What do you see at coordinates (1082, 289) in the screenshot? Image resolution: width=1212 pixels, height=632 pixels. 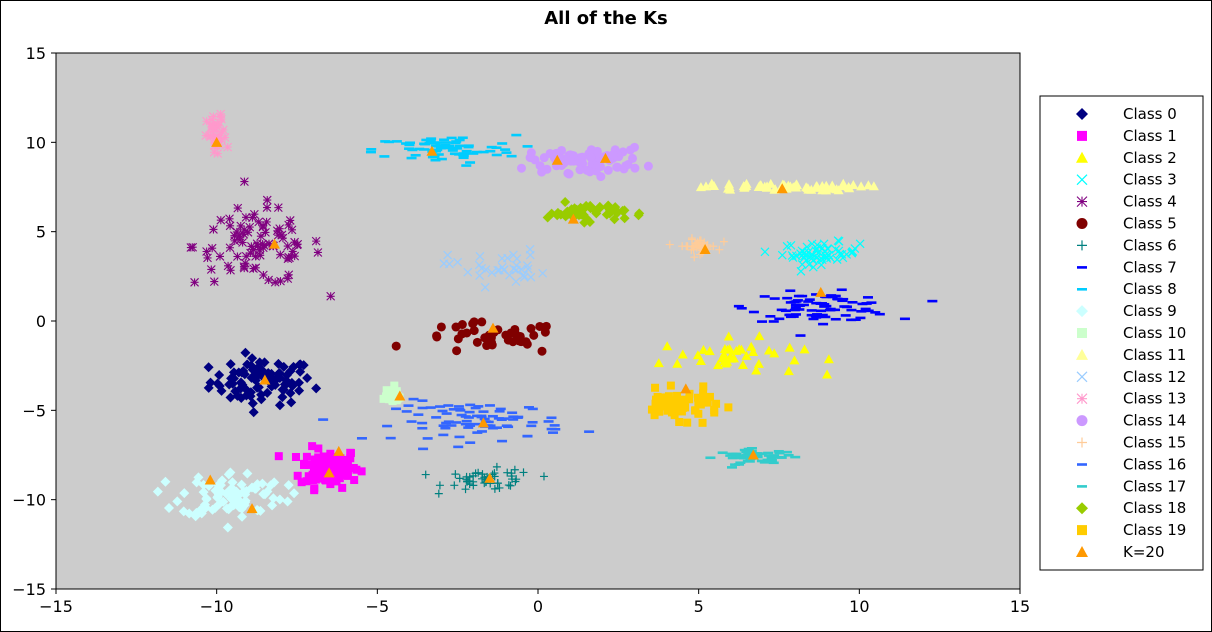 I see `legend-marker` at bounding box center [1082, 289].